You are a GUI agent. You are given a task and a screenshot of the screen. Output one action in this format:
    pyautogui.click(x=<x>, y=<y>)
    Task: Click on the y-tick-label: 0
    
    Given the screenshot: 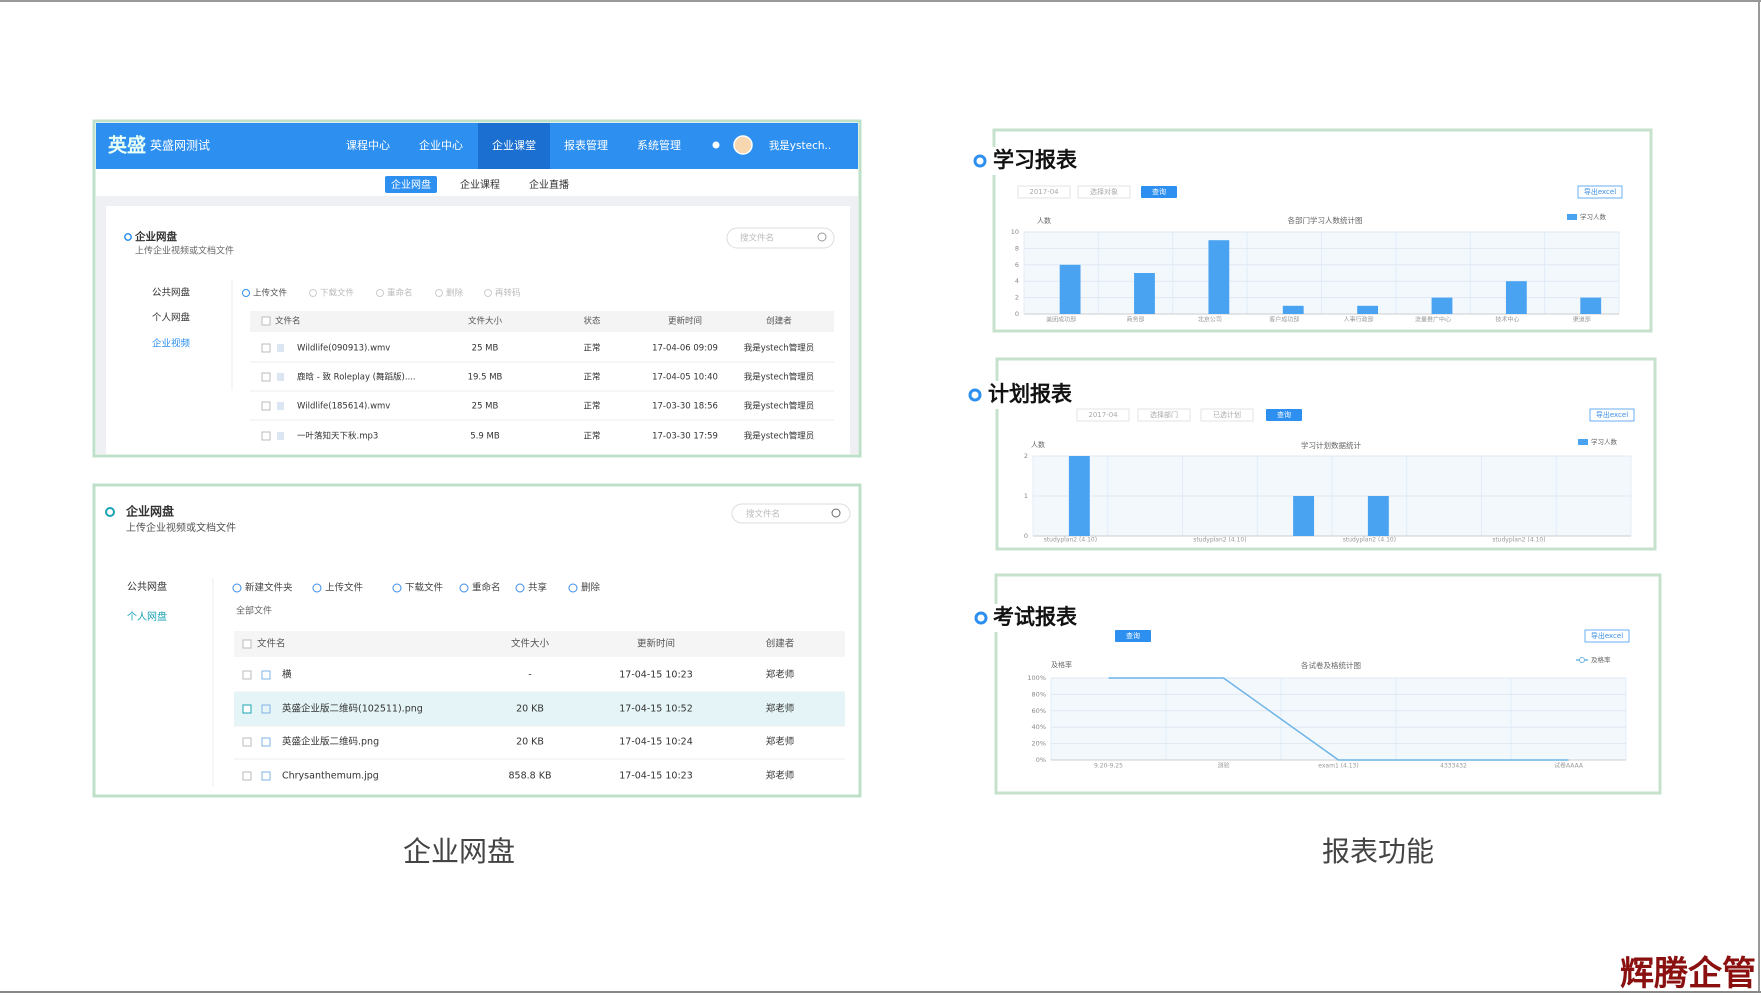 What is the action you would take?
    pyautogui.click(x=1017, y=314)
    